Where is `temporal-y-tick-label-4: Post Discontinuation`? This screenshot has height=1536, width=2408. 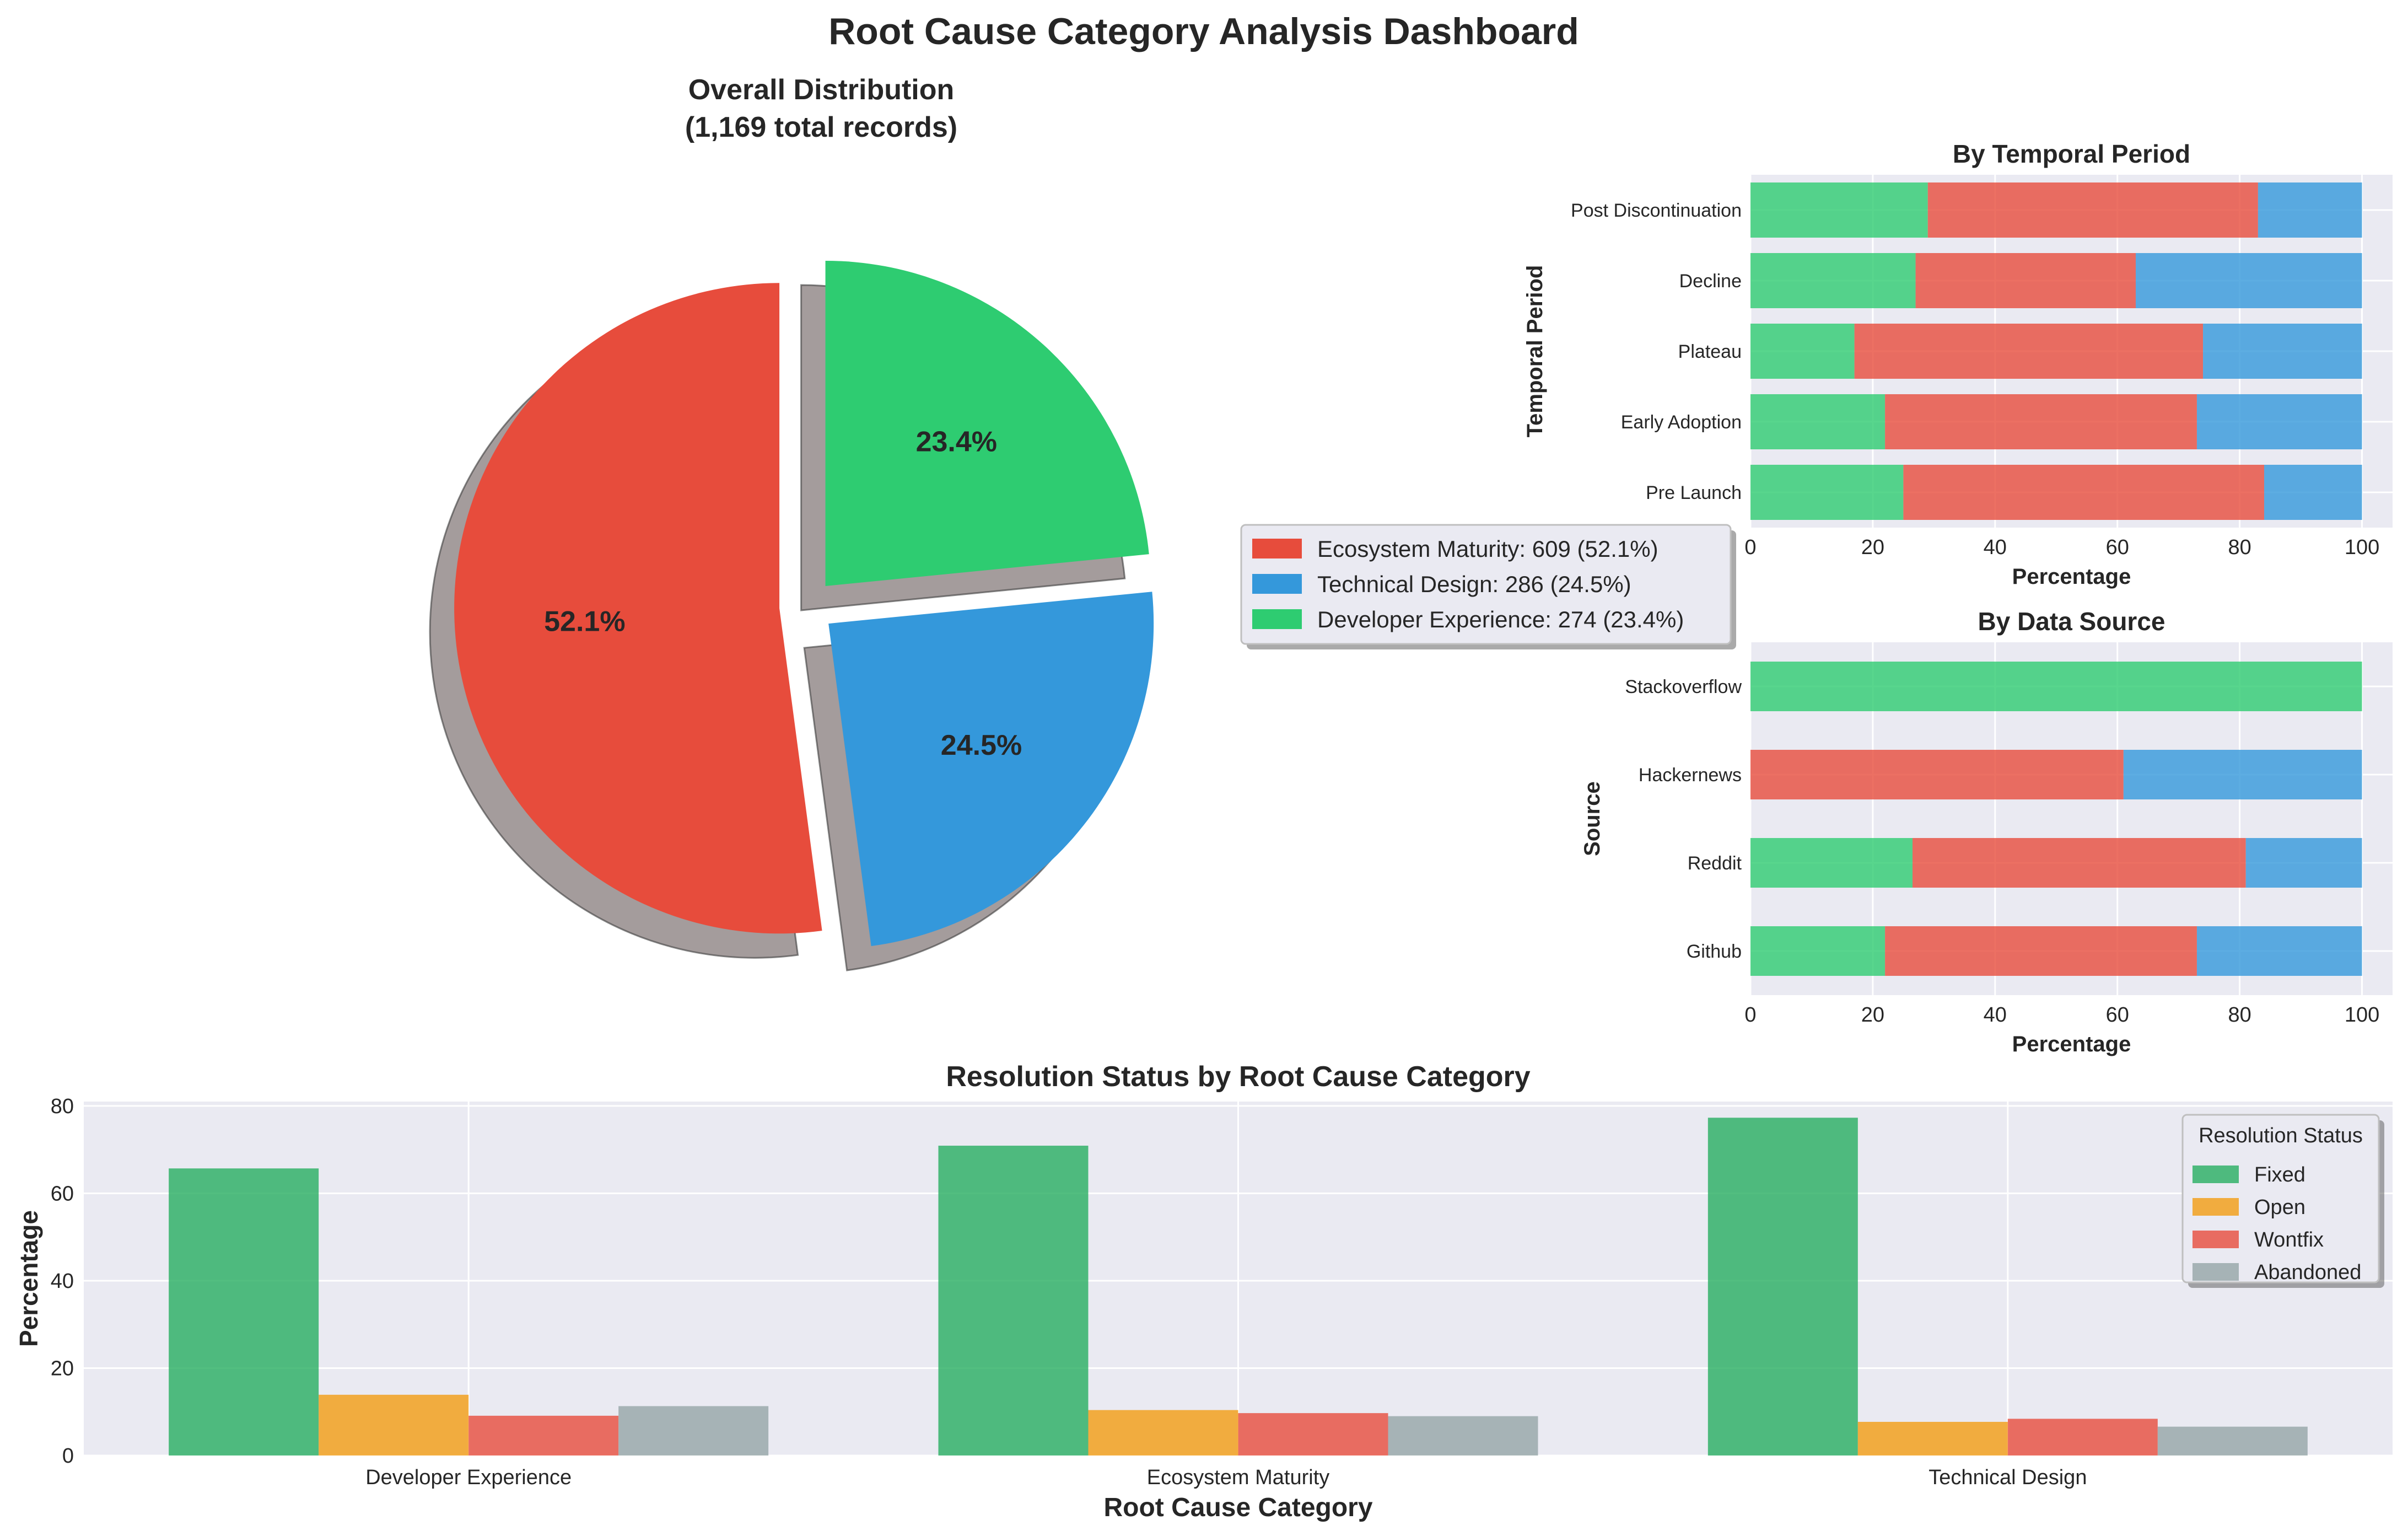
temporal-y-tick-label-4: Post Discontinuation is located at coordinates (1657, 210).